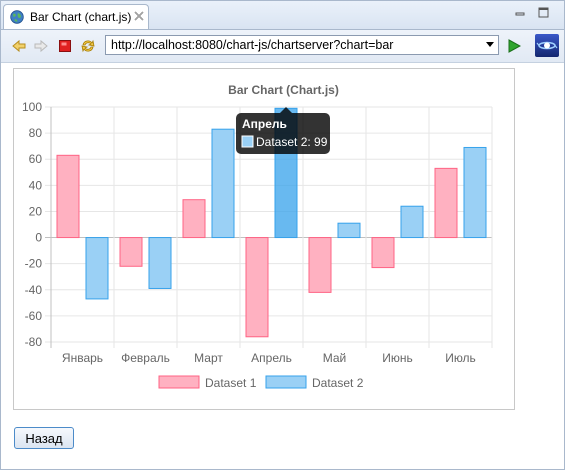 This screenshot has width=565, height=470. Describe the element at coordinates (247, 141) in the screenshot. I see `tooltip-swatch` at that location.